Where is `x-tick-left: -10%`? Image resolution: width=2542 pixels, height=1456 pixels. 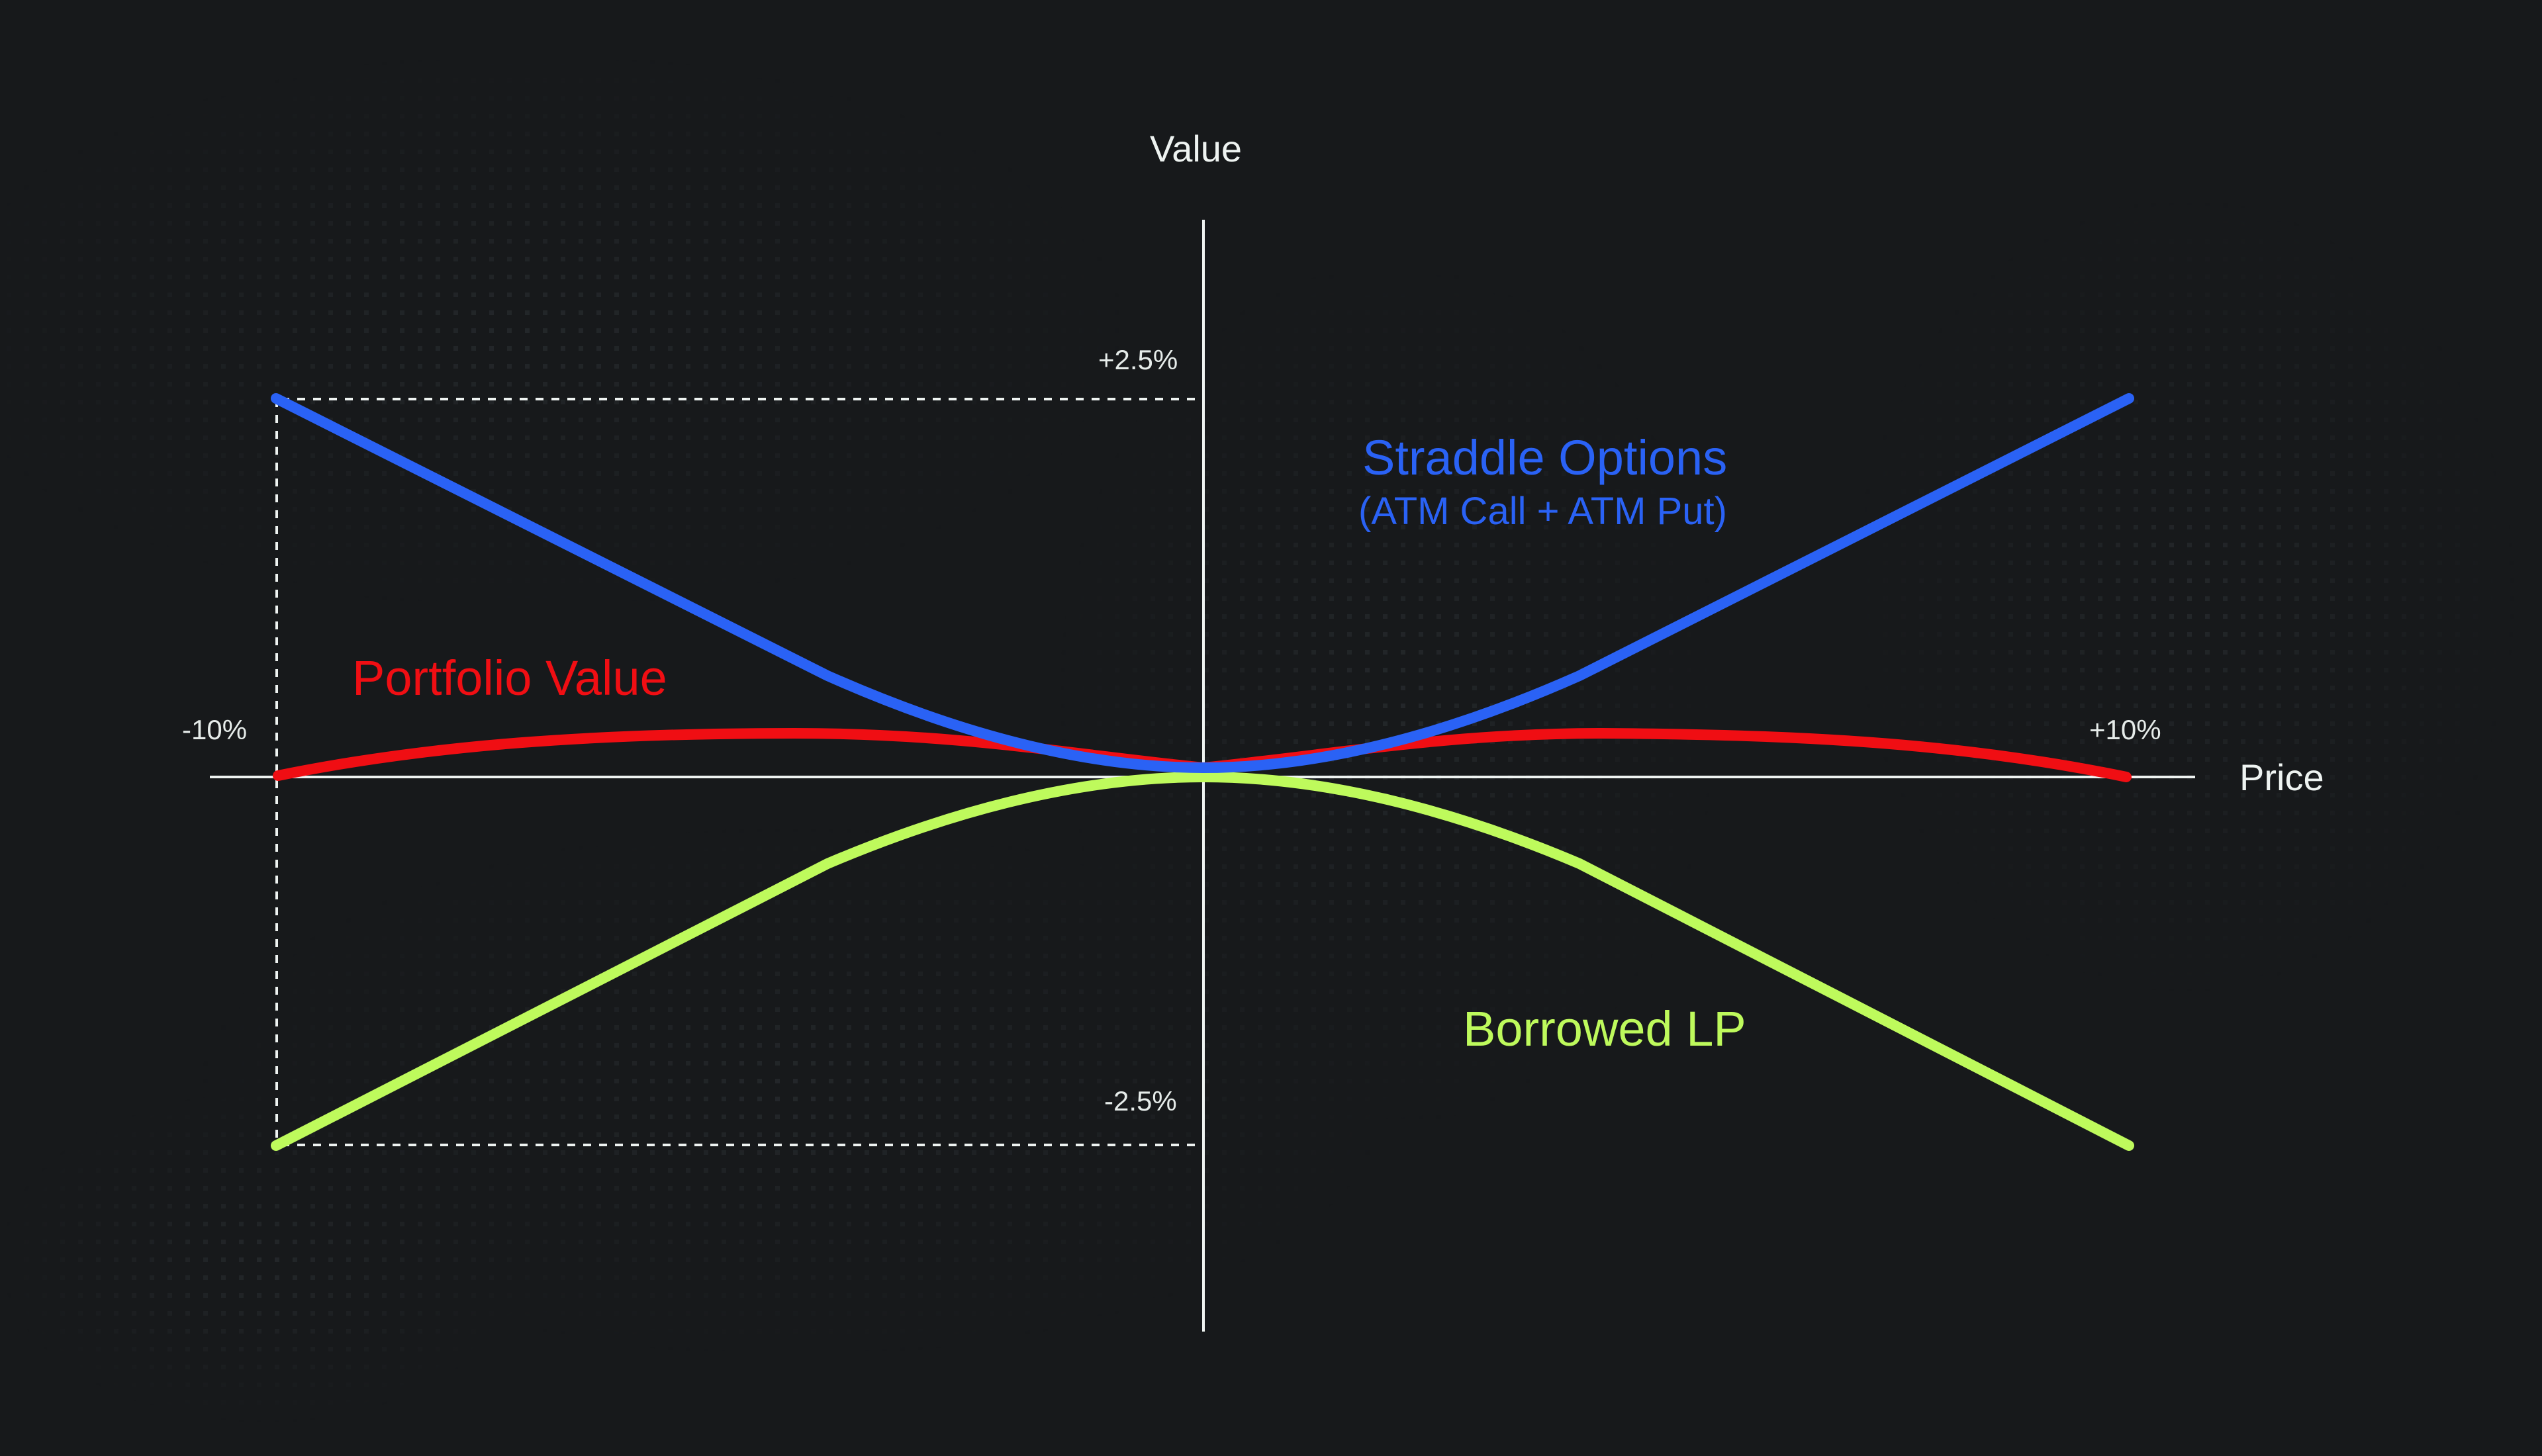
x-tick-left: -10% is located at coordinates (215, 729).